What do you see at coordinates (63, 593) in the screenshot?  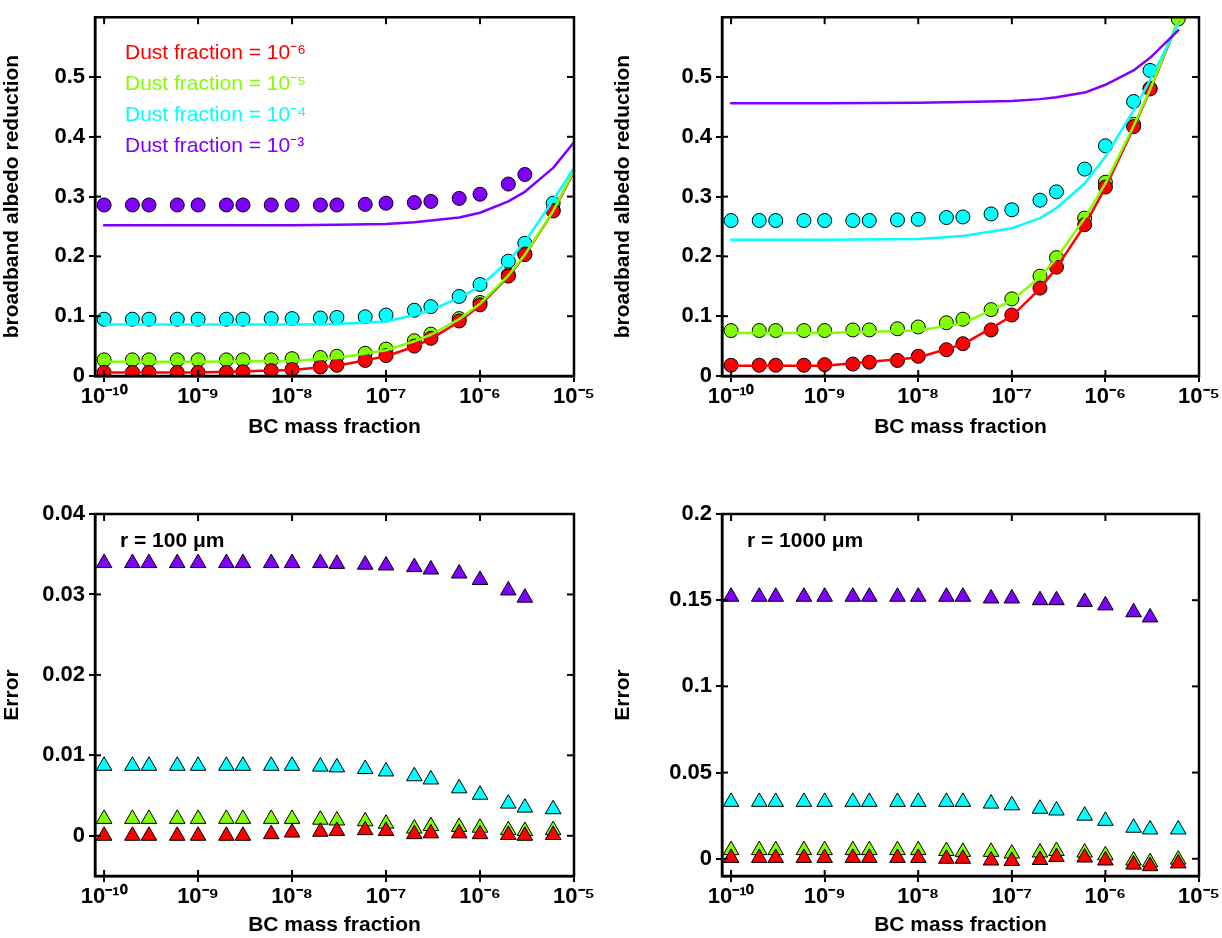 I see `y-tick-label: 0.03` at bounding box center [63, 593].